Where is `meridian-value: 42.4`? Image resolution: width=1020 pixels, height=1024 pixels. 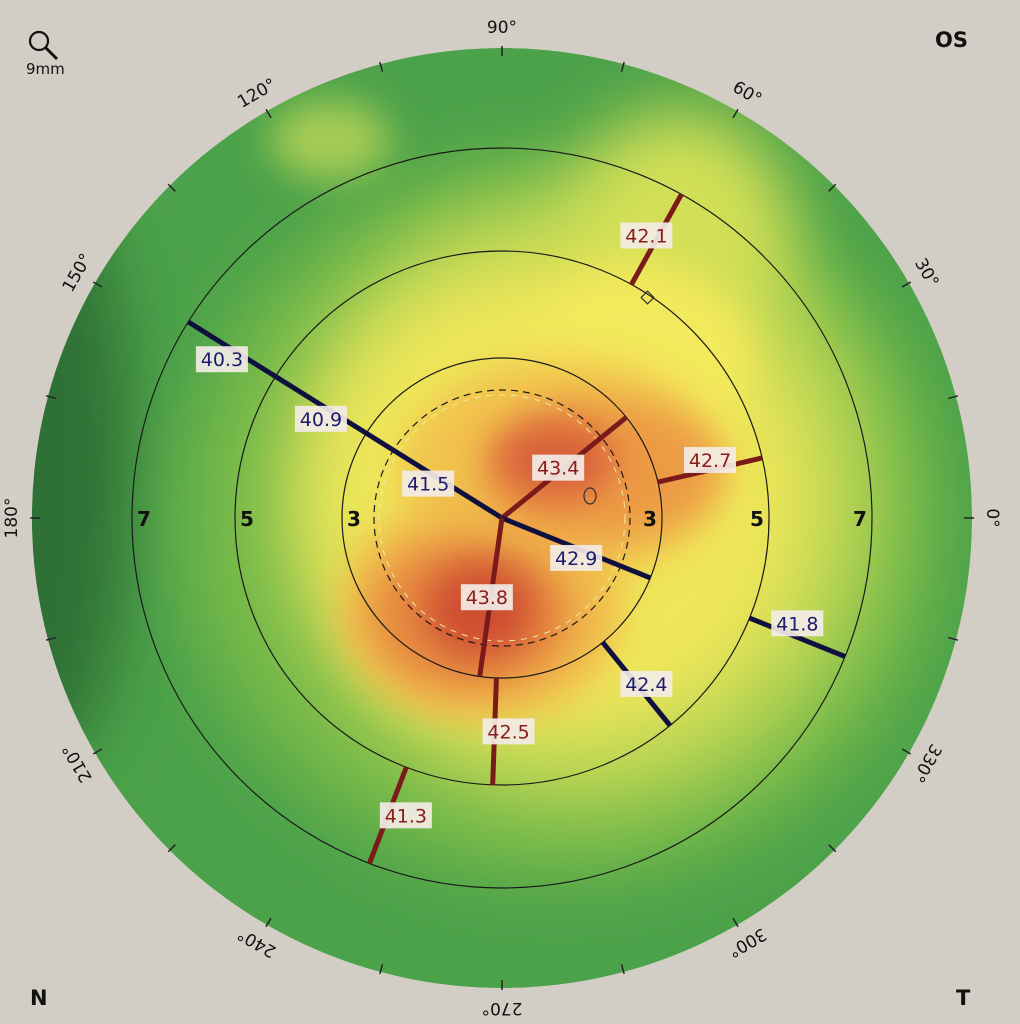
meridian-value: 42.4 is located at coordinates (646, 683).